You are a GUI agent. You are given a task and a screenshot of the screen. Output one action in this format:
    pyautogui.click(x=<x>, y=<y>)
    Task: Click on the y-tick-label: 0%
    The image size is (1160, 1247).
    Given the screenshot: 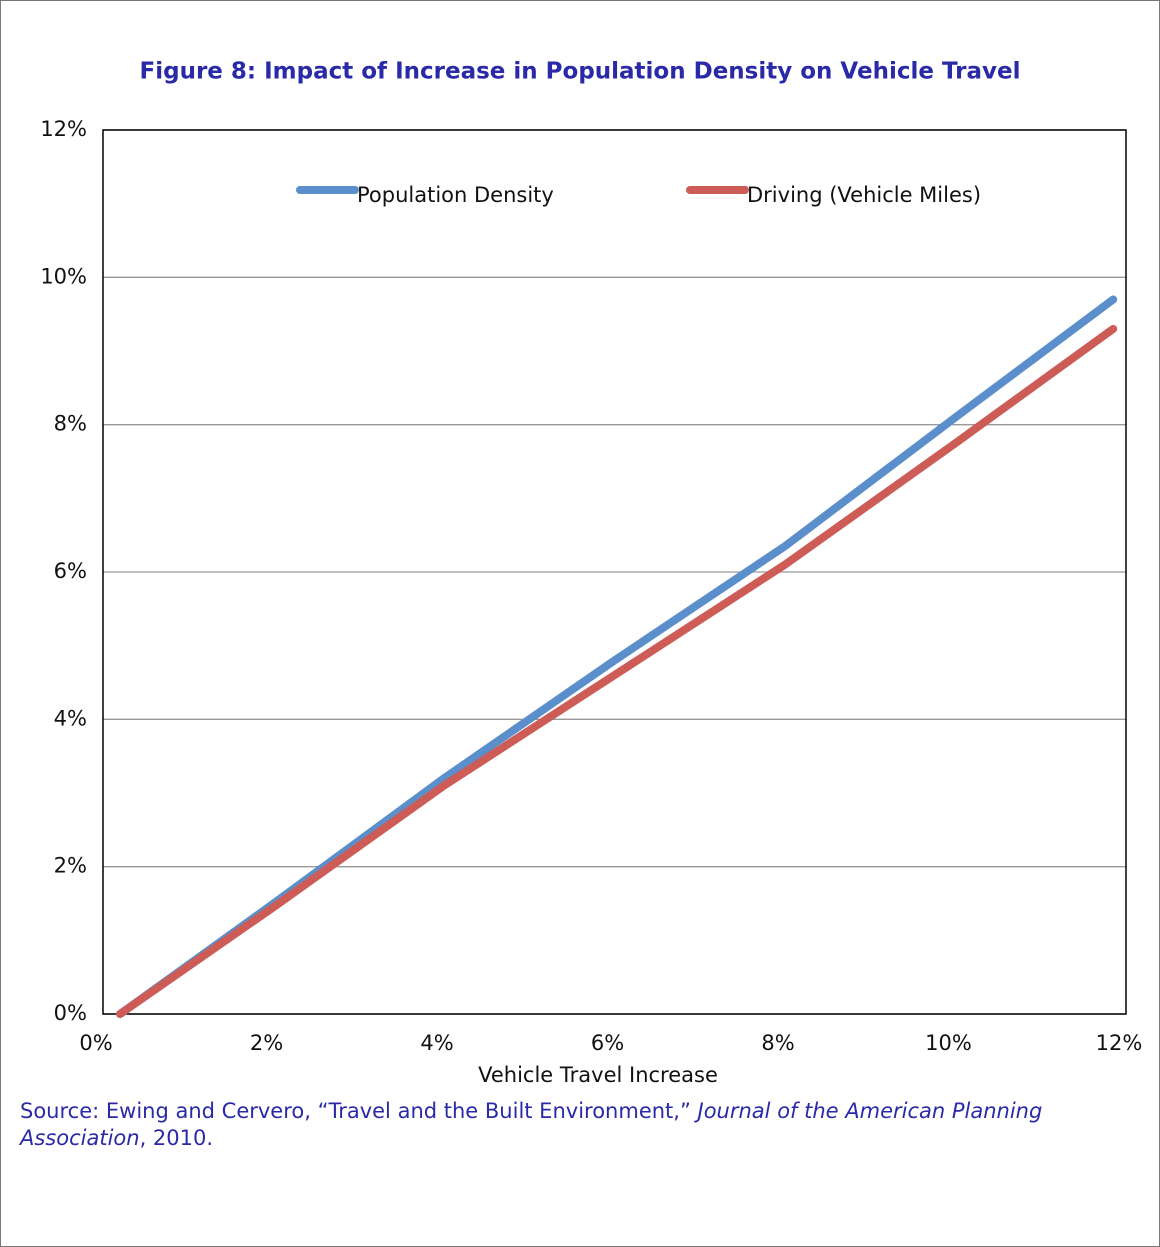 What is the action you would take?
    pyautogui.click(x=70, y=1013)
    